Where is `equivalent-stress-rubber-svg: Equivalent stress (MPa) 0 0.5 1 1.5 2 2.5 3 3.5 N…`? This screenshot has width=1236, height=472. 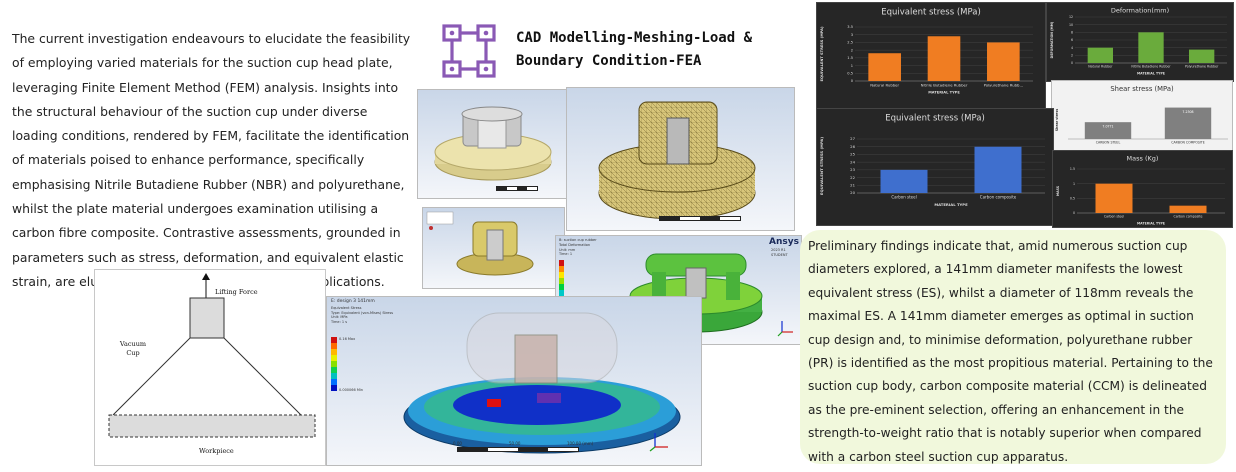
equivalent-stress-rubber-svg: Equivalent stress (MPa) 0 0.5 1 1.5 2 2.5 3 3.5 N… is located at coordinates (926, 51).